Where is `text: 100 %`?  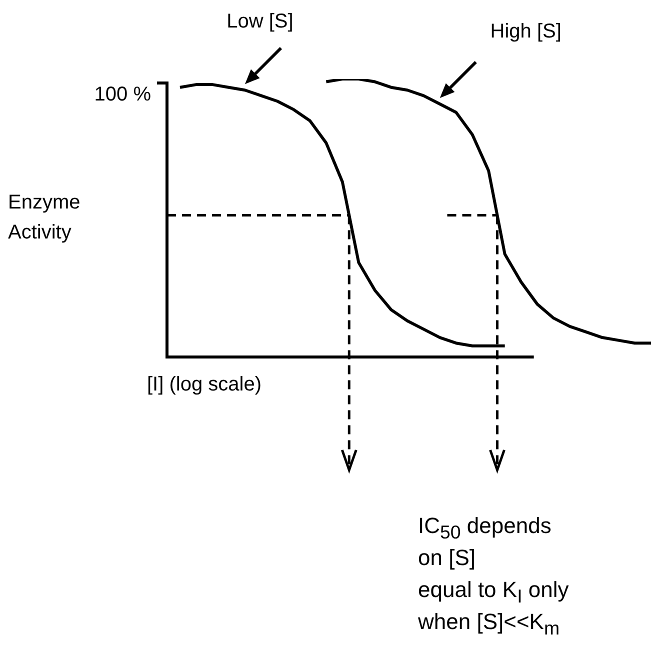
text: 100 % is located at coordinates (123, 95).